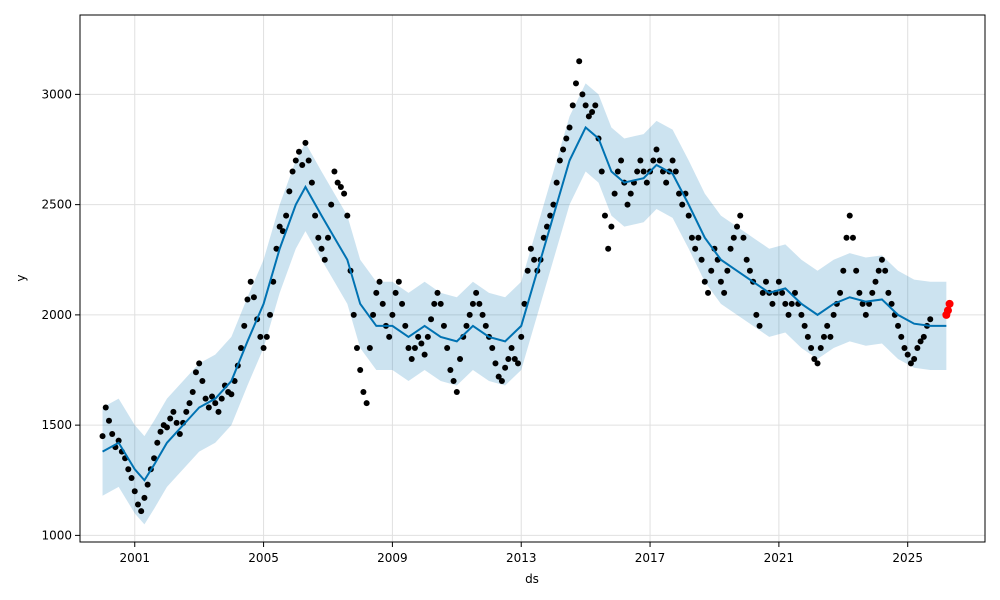 Image resolution: width=1000 pixels, height=600 pixels. What do you see at coordinates (56, 535) in the screenshot?
I see `y-tick-label: 1000` at bounding box center [56, 535].